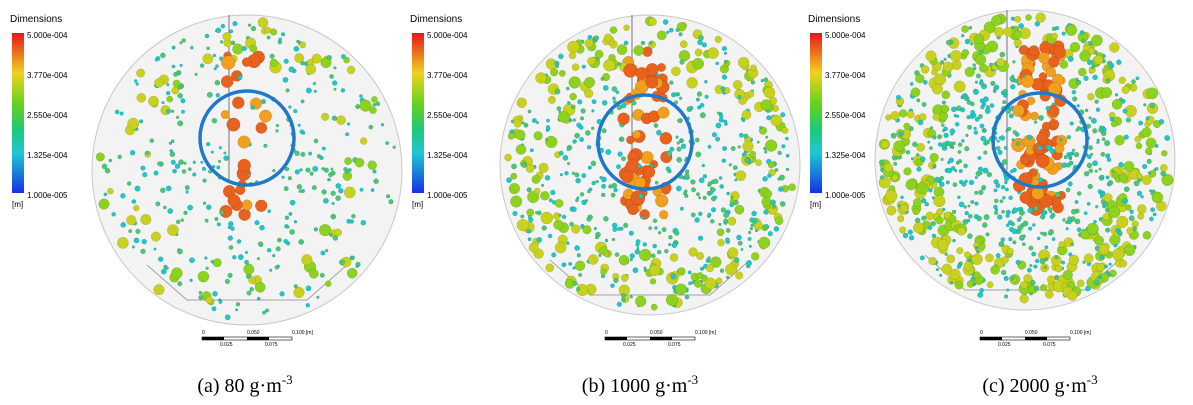 The height and width of the screenshot is (405, 1193). Describe the element at coordinates (47, 155) in the screenshot. I see `colorbar-tick: 1.325e-004` at that location.